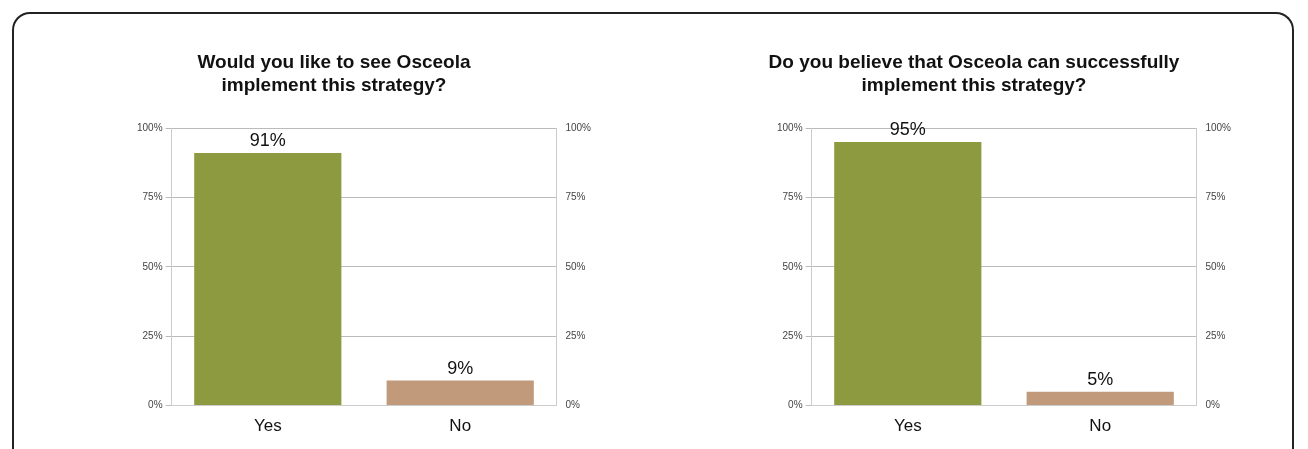 The height and width of the screenshot is (449, 1308). I want to click on chart-title: Do you believe that Osceola can successfully implement this strategy?, so click(974, 73).